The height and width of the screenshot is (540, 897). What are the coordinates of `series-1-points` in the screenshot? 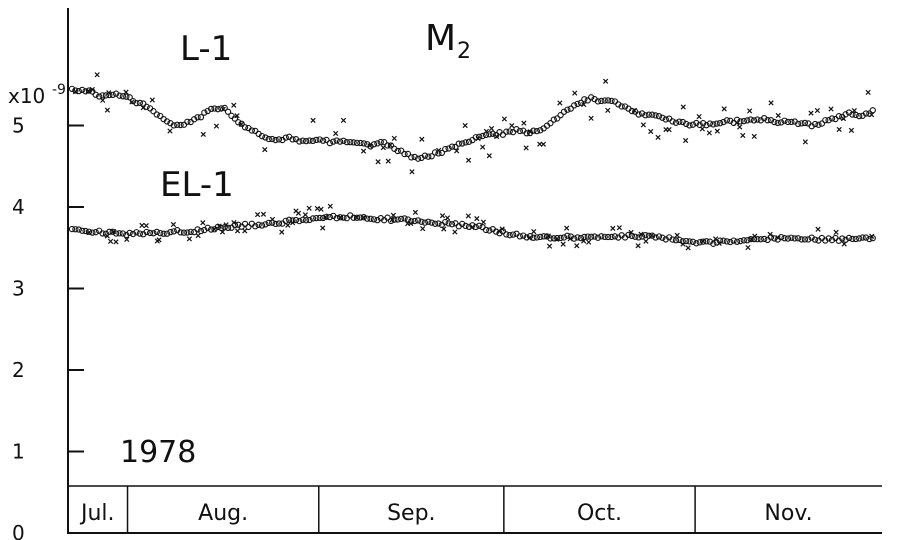 It's located at (472, 227).